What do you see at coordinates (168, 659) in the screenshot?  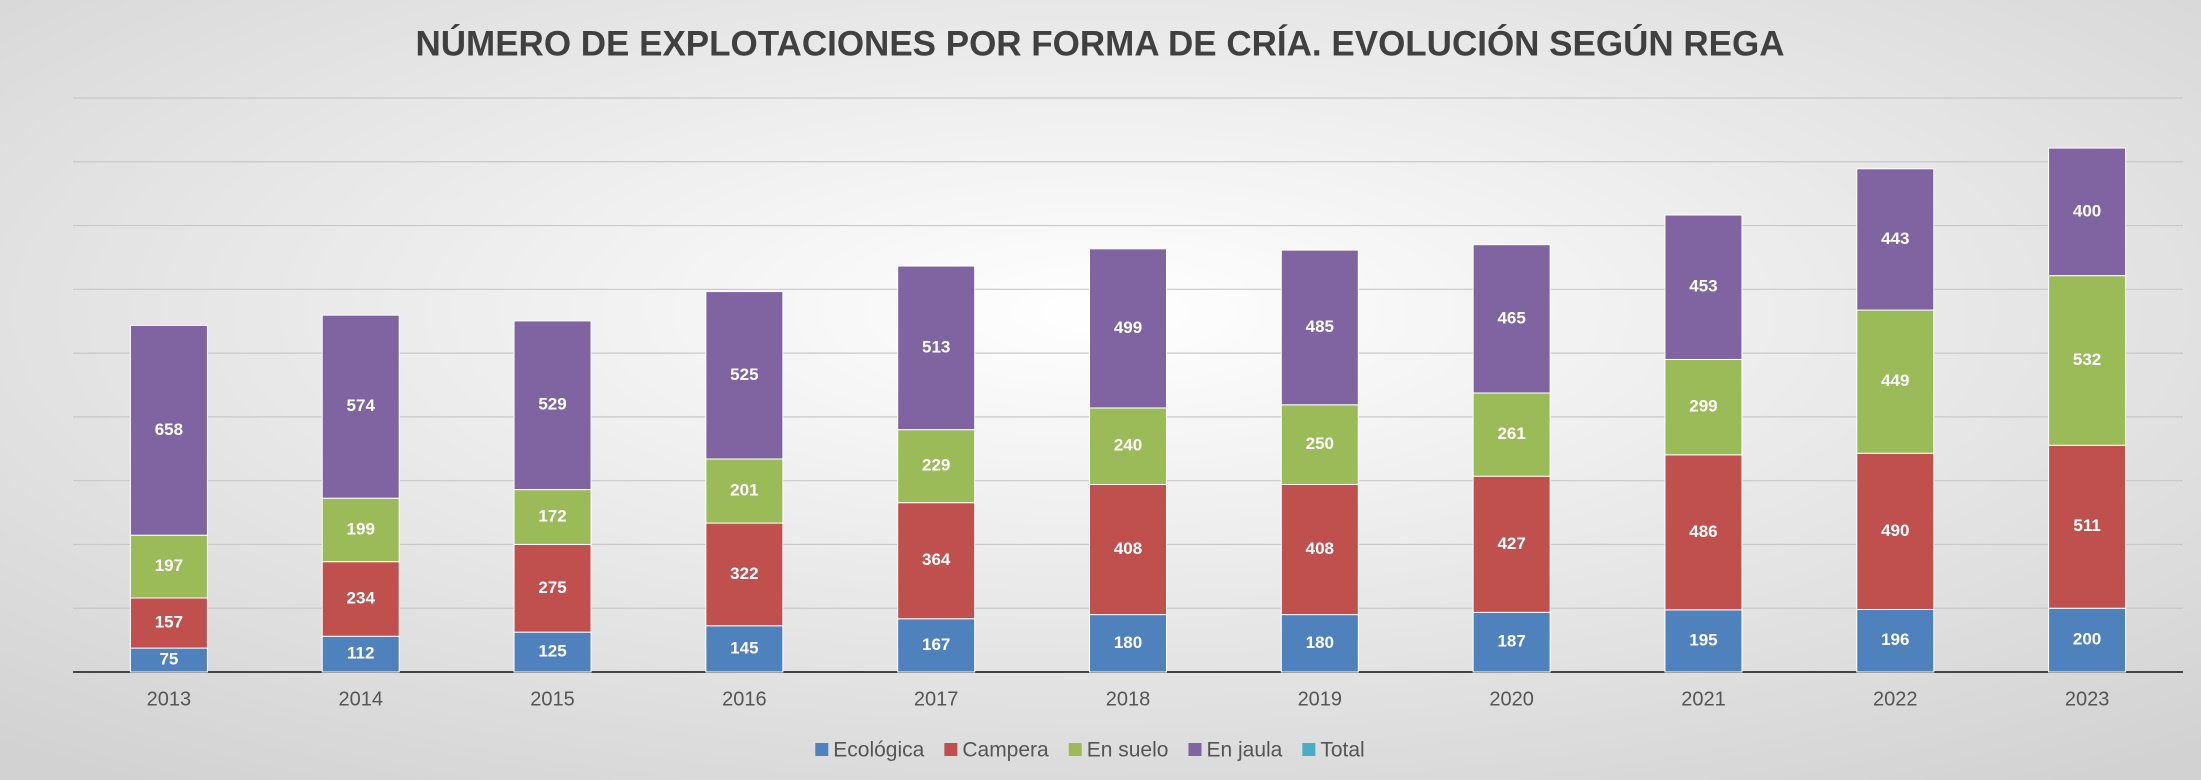 I see `data-label: 75` at bounding box center [168, 659].